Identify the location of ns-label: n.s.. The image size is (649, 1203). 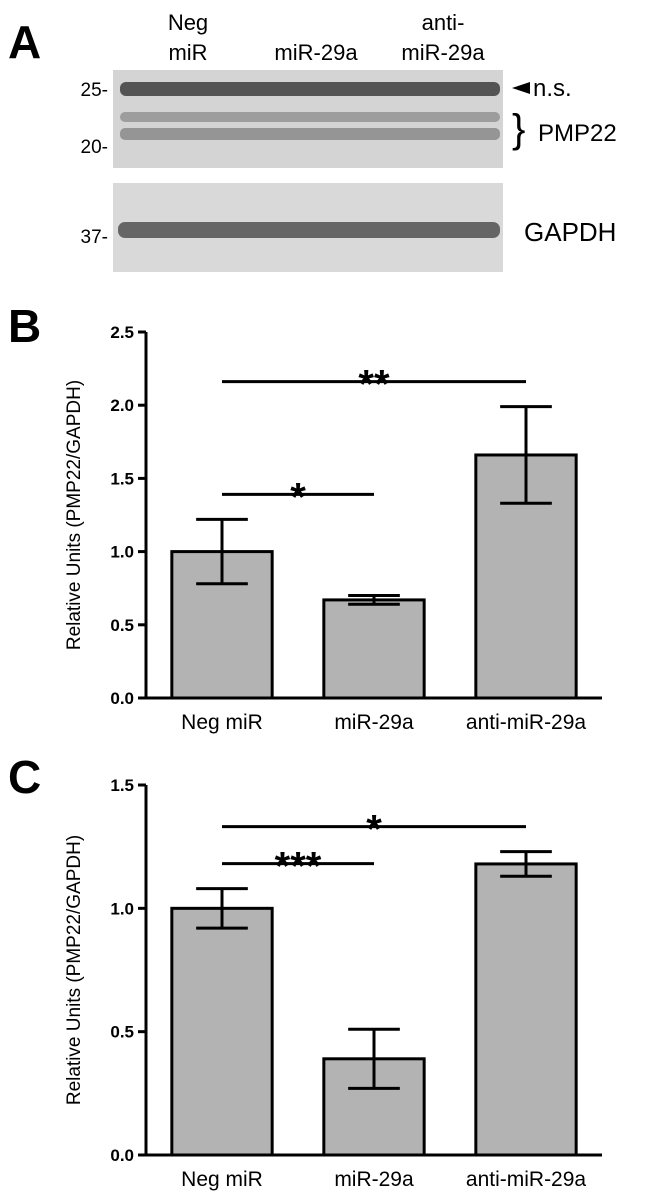
(552, 88).